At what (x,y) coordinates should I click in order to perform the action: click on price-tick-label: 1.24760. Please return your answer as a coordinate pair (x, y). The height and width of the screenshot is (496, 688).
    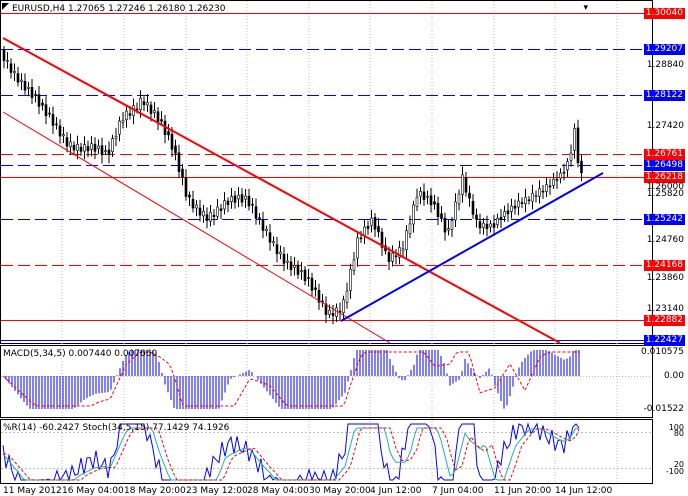
    Looking at the image, I should click on (665, 240).